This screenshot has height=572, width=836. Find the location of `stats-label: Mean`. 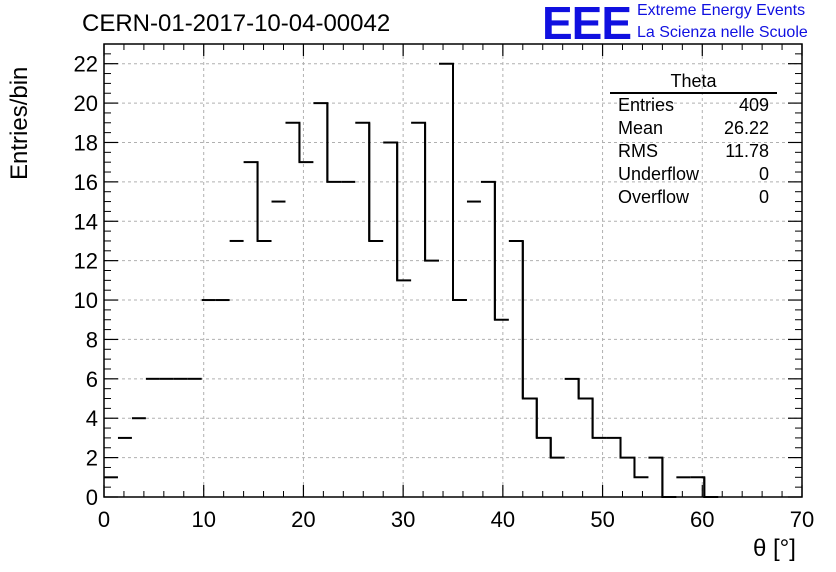

stats-label: Mean is located at coordinates (641, 128).